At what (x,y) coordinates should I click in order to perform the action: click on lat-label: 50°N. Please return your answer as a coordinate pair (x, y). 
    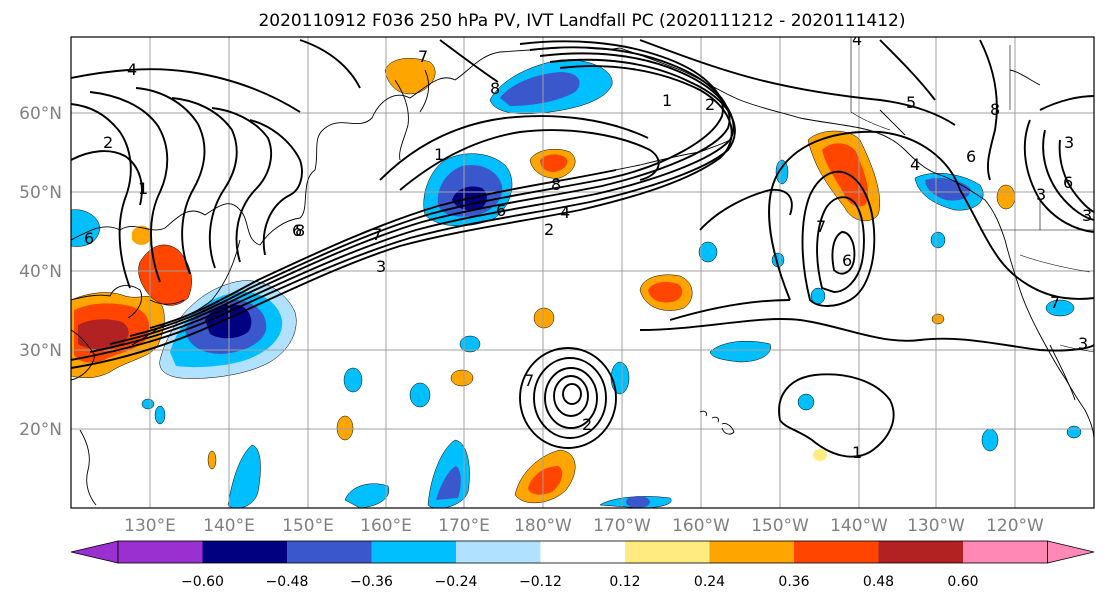
    Looking at the image, I should click on (40, 193).